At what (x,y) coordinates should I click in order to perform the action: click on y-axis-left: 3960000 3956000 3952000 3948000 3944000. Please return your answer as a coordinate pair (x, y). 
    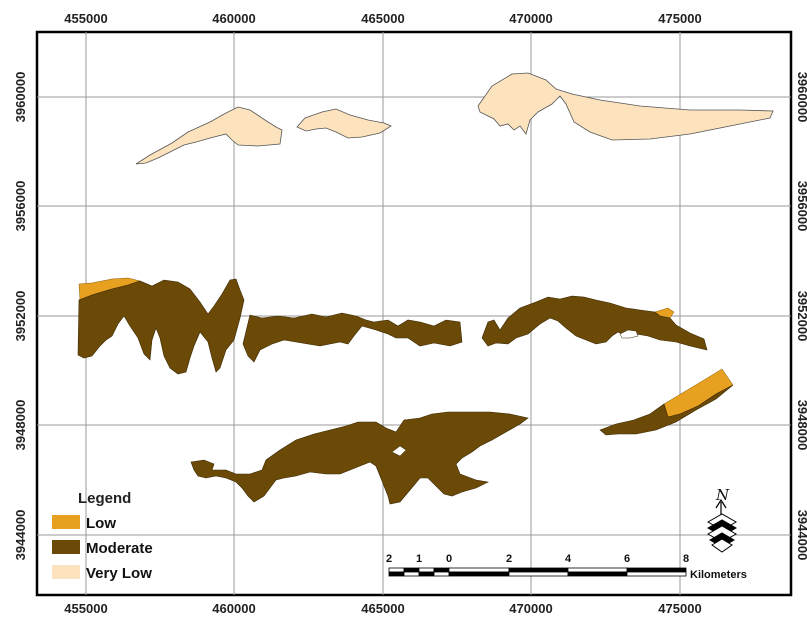
    Looking at the image, I should click on (20, 316).